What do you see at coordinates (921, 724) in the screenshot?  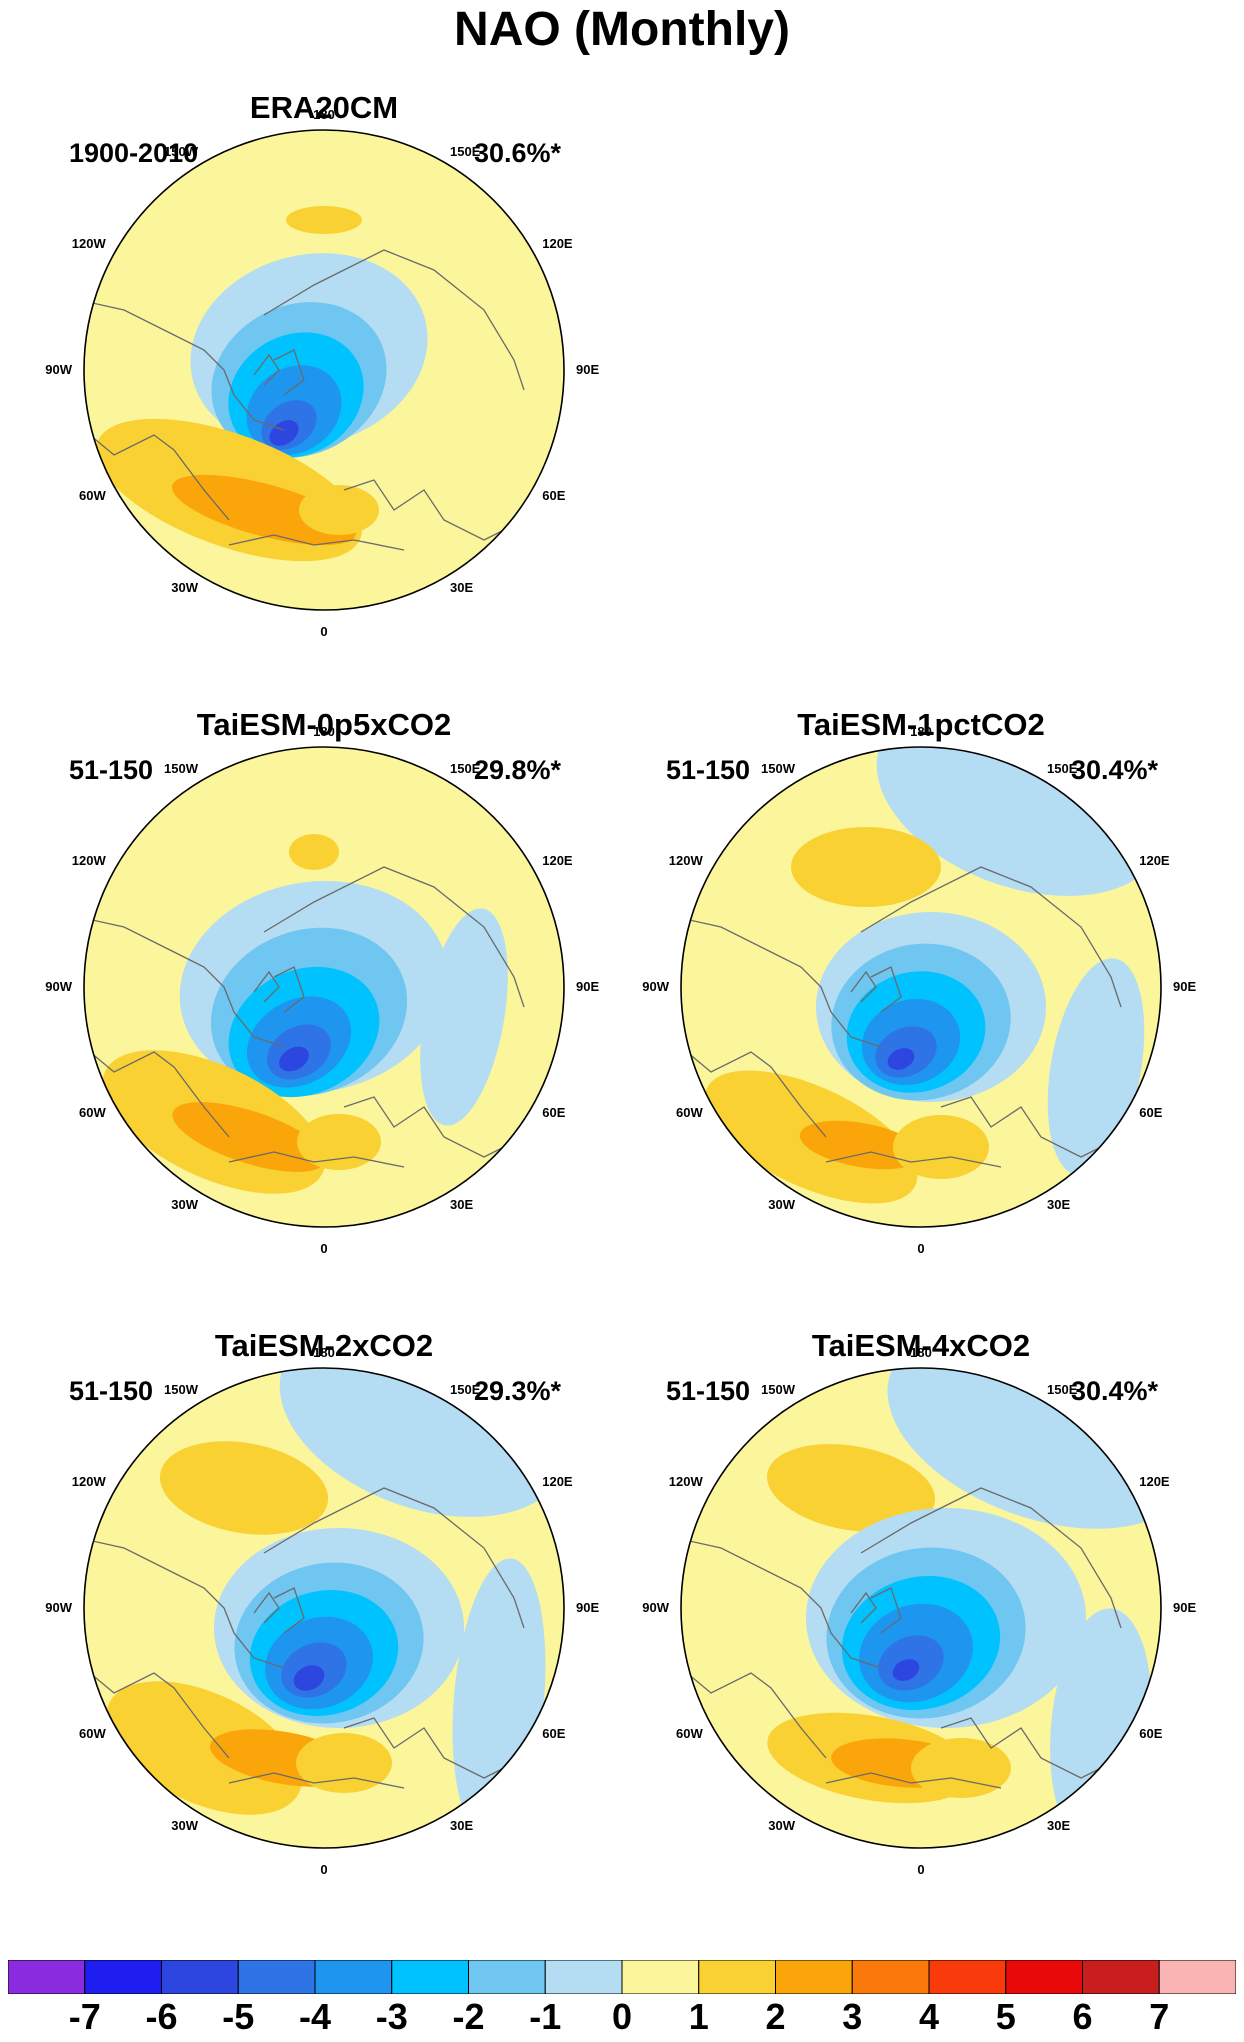 I see `panel-title: TaiESM-1pctCO2` at bounding box center [921, 724].